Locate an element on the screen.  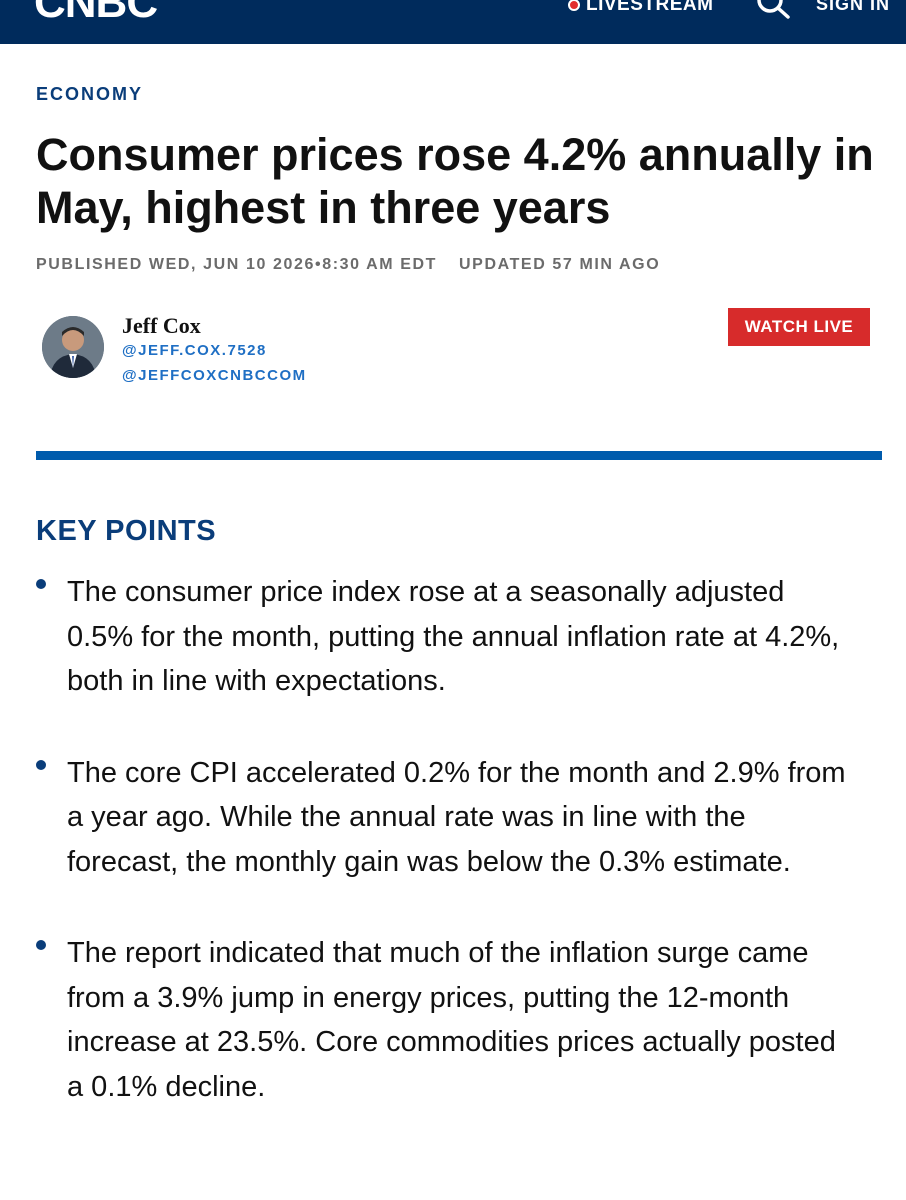
sign-in-link: SIGN IN is located at coordinates (853, 7).